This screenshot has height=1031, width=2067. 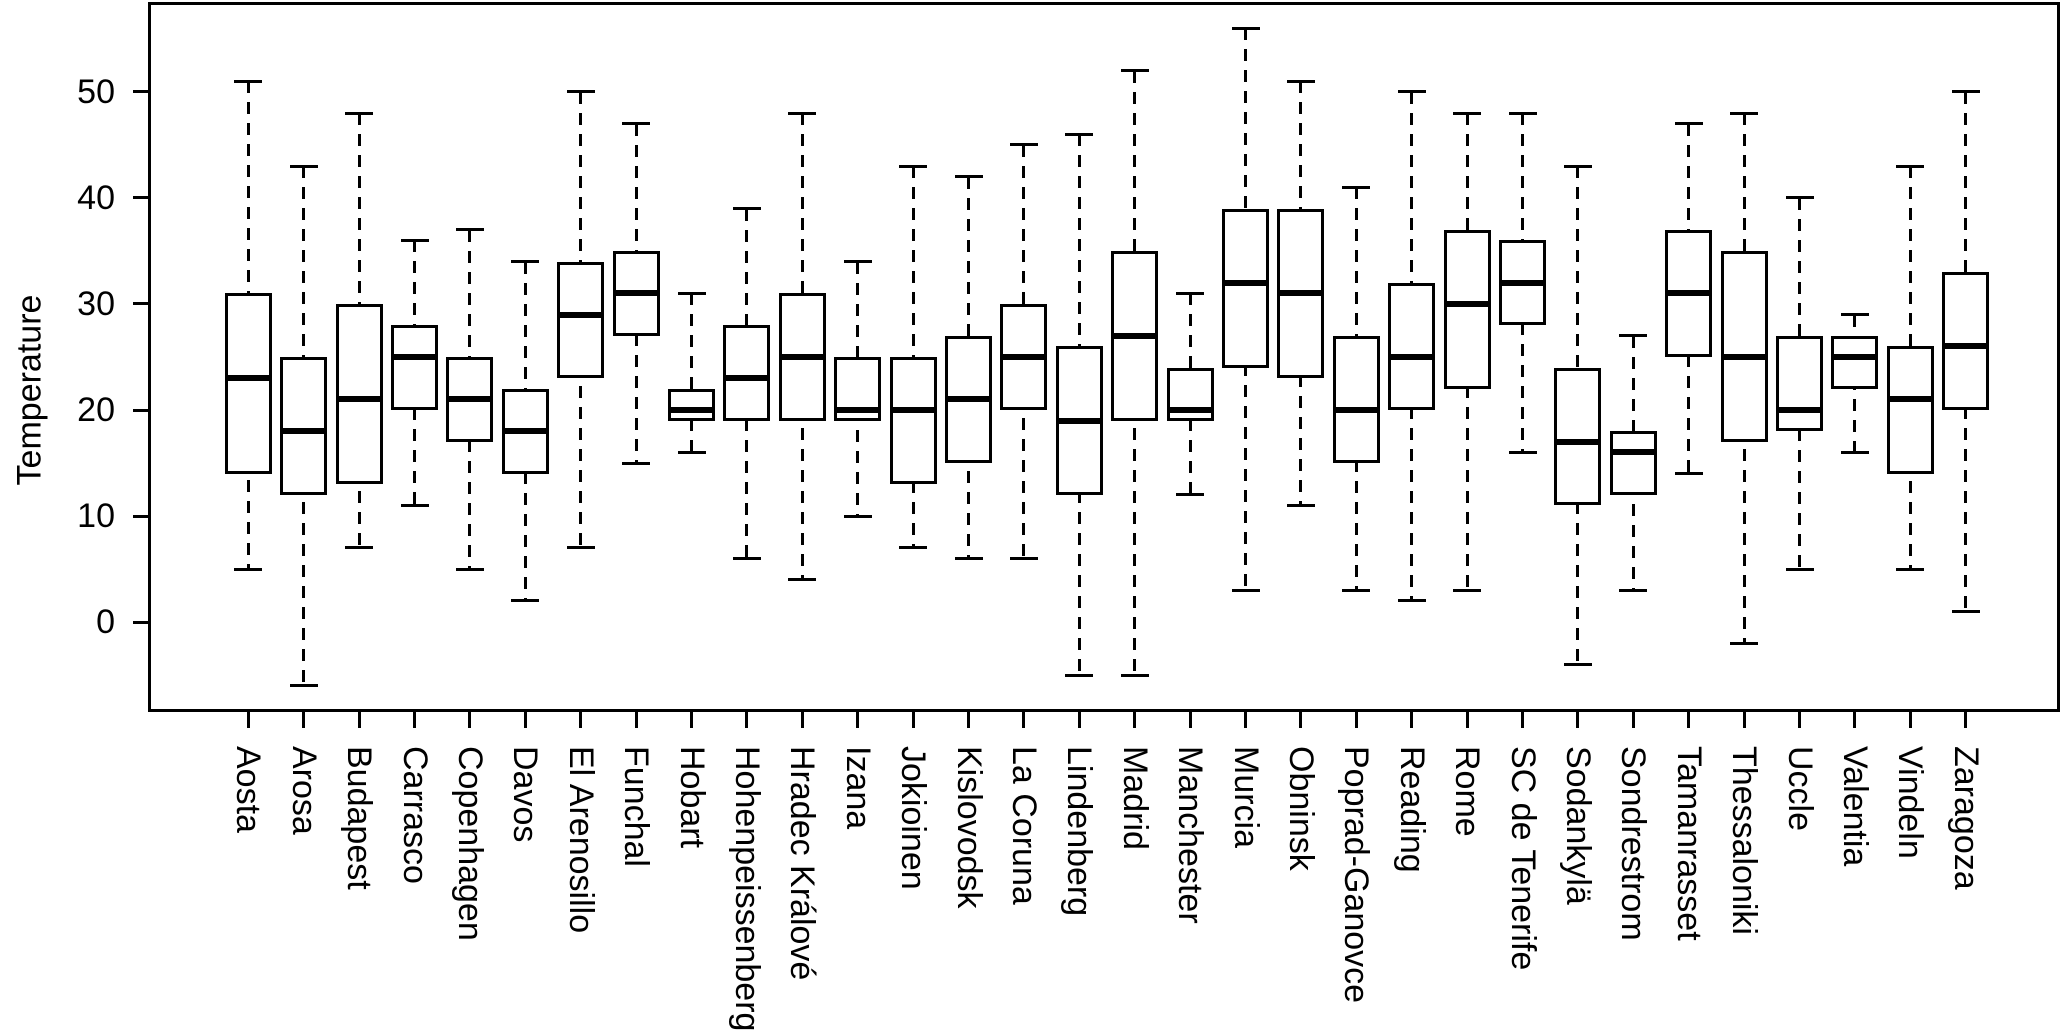 I want to click on x-tick-label: Funchal, so click(x=636, y=806).